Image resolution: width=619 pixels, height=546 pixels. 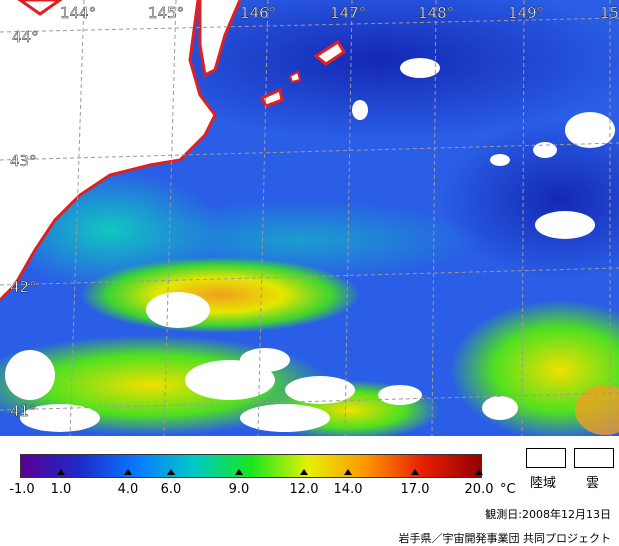 What do you see at coordinates (348, 489) in the screenshot?
I see `colorbar-tick-label: 14.0` at bounding box center [348, 489].